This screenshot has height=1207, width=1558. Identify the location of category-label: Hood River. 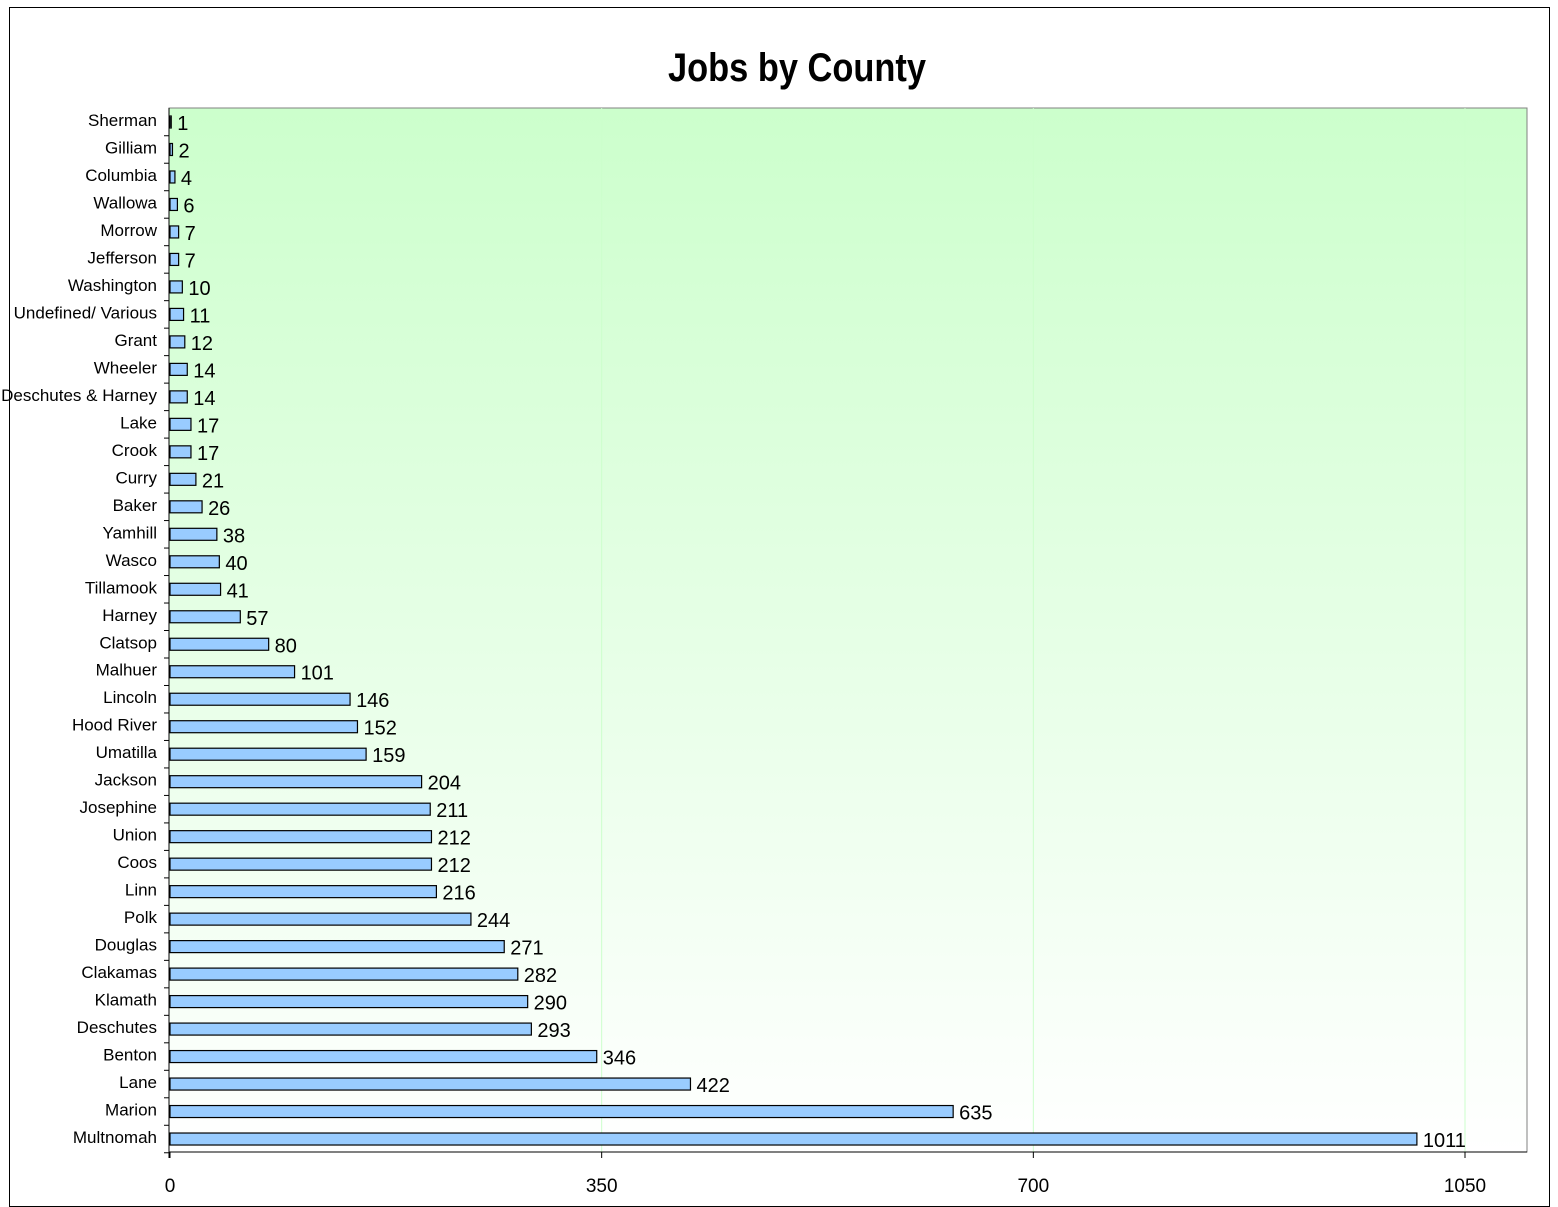
(114, 725).